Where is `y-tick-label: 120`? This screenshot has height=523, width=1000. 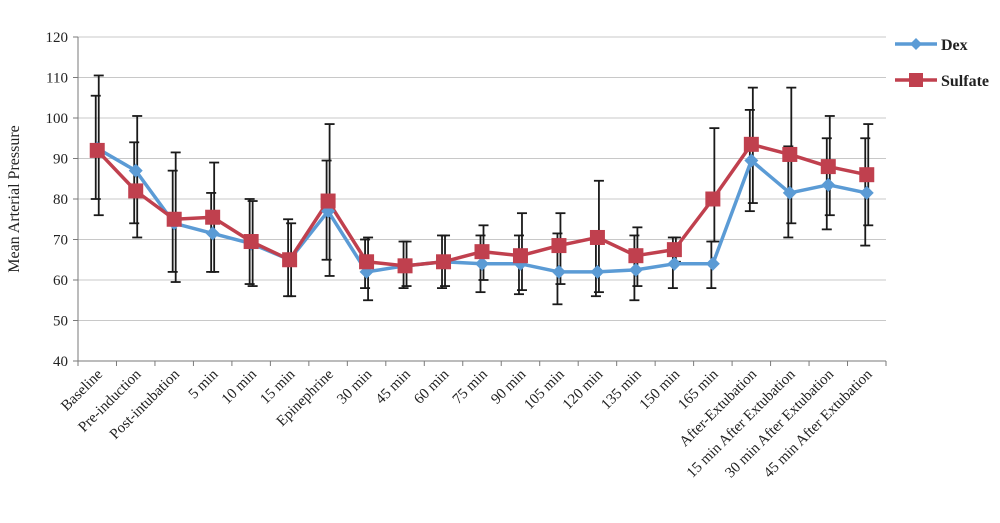 y-tick-label: 120 is located at coordinates (57, 38).